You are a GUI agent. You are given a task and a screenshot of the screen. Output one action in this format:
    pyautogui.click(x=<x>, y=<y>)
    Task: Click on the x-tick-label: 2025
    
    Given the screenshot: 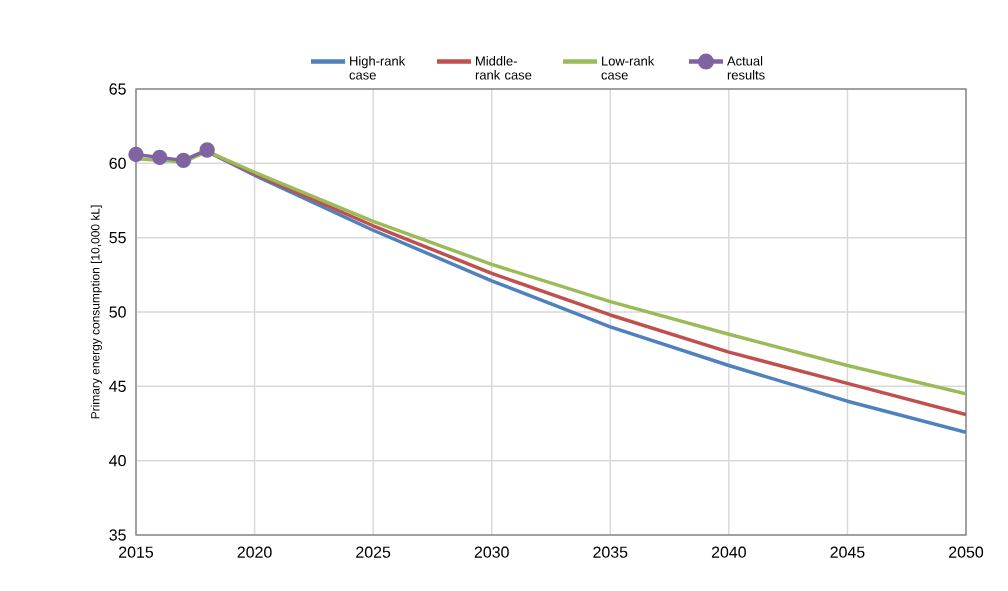 What is the action you would take?
    pyautogui.click(x=373, y=552)
    